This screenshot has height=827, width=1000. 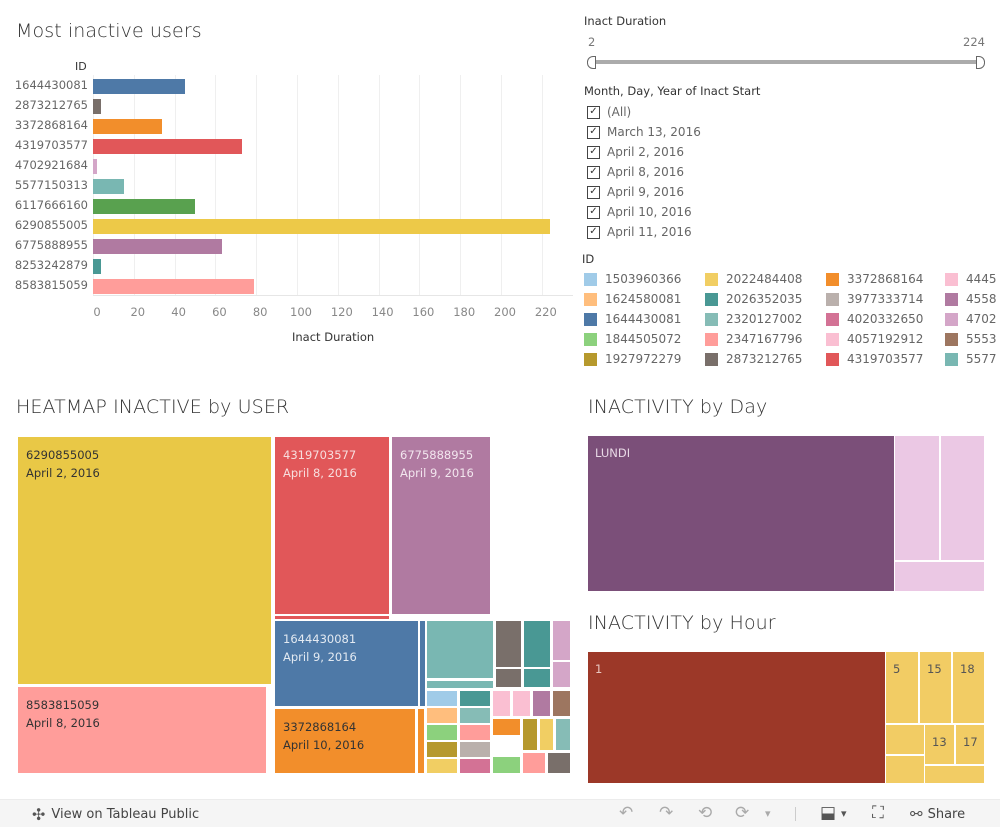 I want to click on hour-tile: 17, so click(x=970, y=744).